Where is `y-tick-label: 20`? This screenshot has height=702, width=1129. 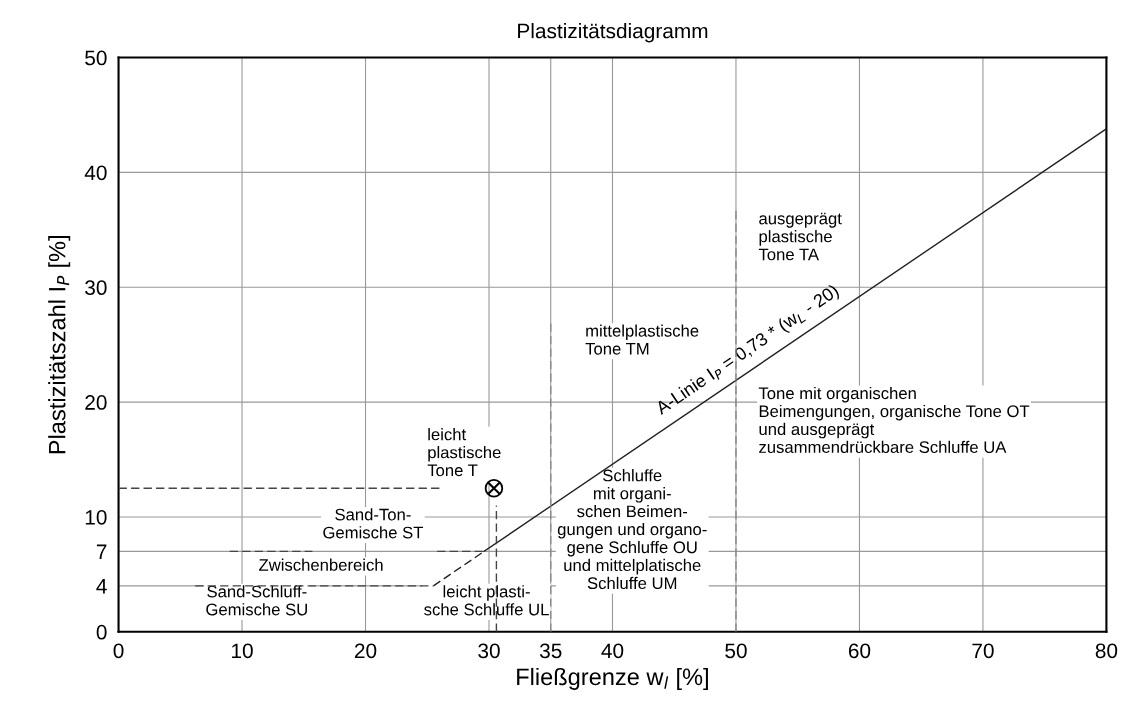
y-tick-label: 20 is located at coordinates (96, 402).